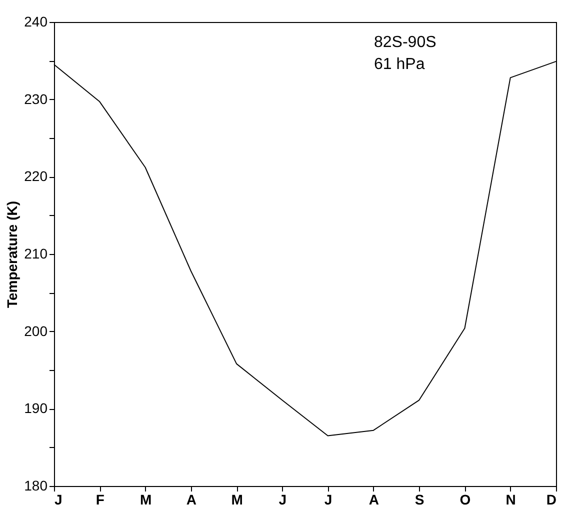 This screenshot has width=565, height=512. I want to click on x-tick-label: N, so click(511, 500).